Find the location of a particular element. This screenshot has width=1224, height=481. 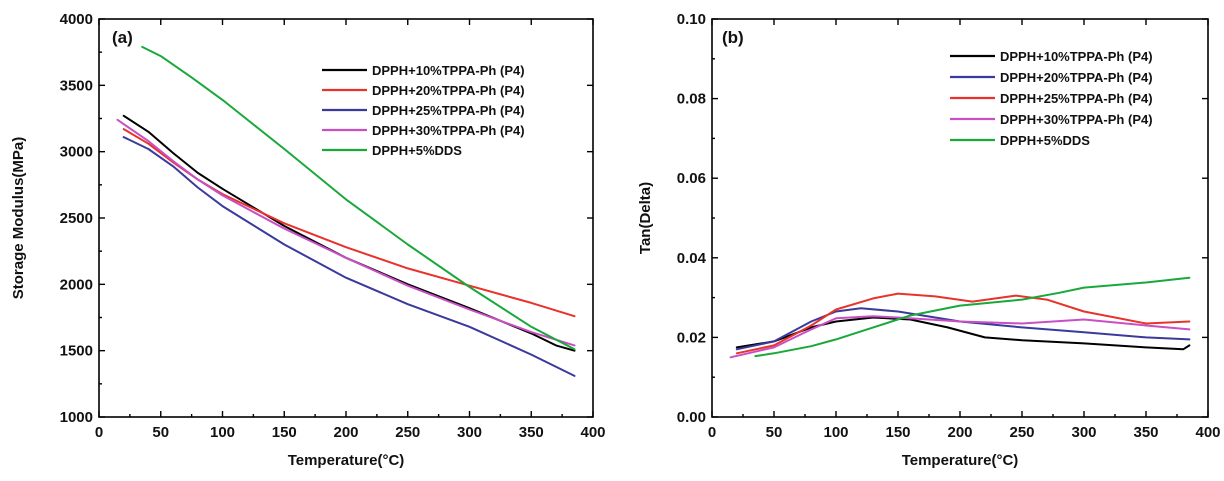

y-tick-label: 0.00 is located at coordinates (691, 417).